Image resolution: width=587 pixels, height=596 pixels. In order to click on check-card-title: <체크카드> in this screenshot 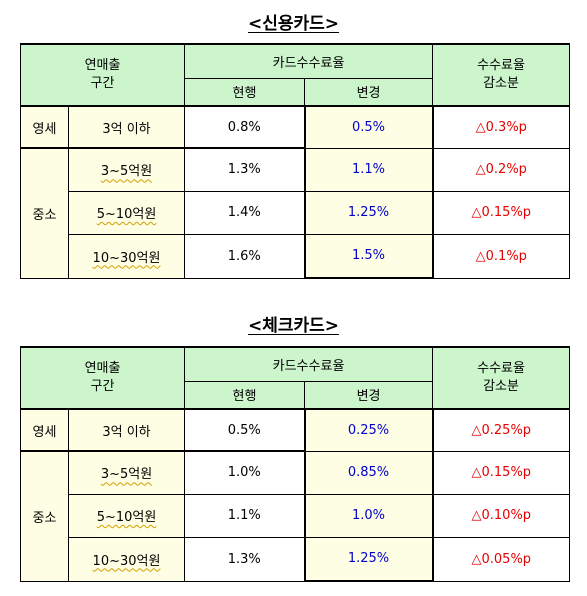, I will do `click(293, 326)`.